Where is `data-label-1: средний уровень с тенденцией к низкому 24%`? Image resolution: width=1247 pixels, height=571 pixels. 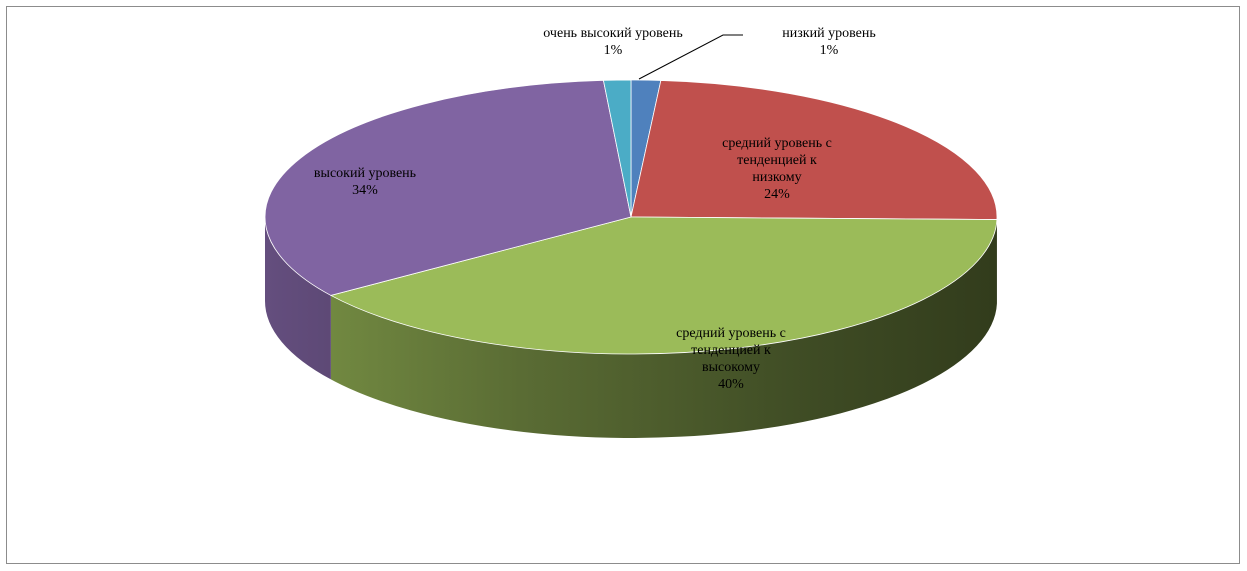 data-label-1: средний уровень с тенденцией к низкому 24% is located at coordinates (777, 169).